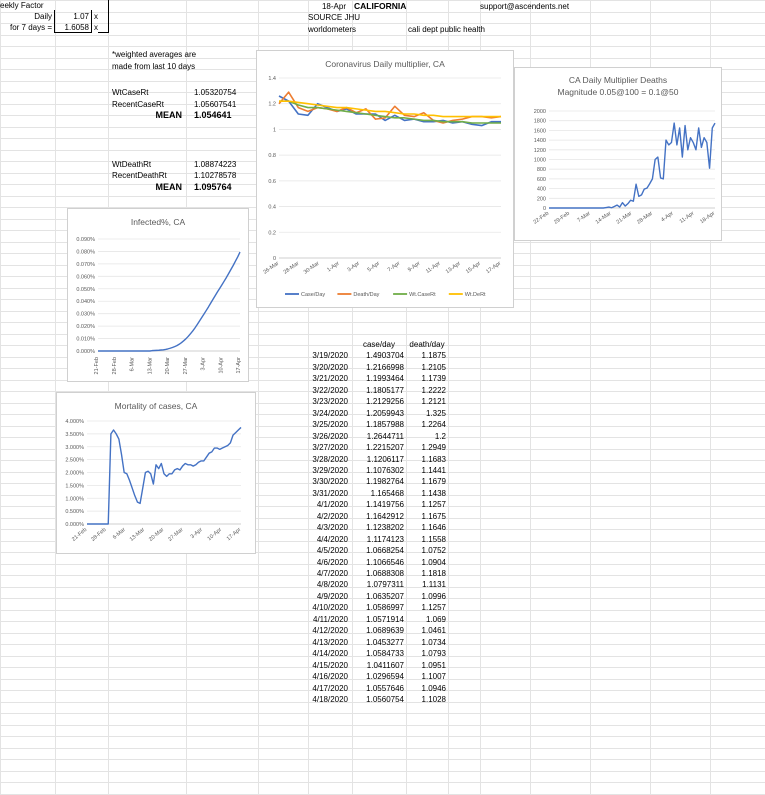  Describe the element at coordinates (385, 665) in the screenshot. I see `table-case-cell: 1.0411607` at that location.